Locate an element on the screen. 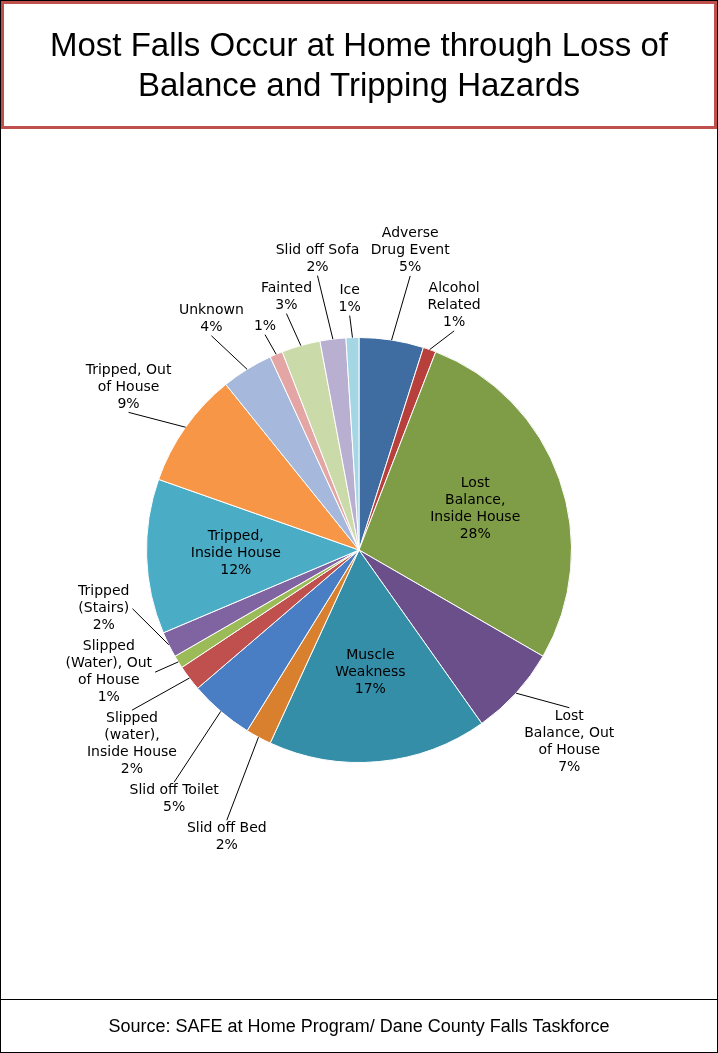 Image resolution: width=718 pixels, height=1053 pixels. slice-label: Slipped (Water), Out of House is located at coordinates (109, 662).